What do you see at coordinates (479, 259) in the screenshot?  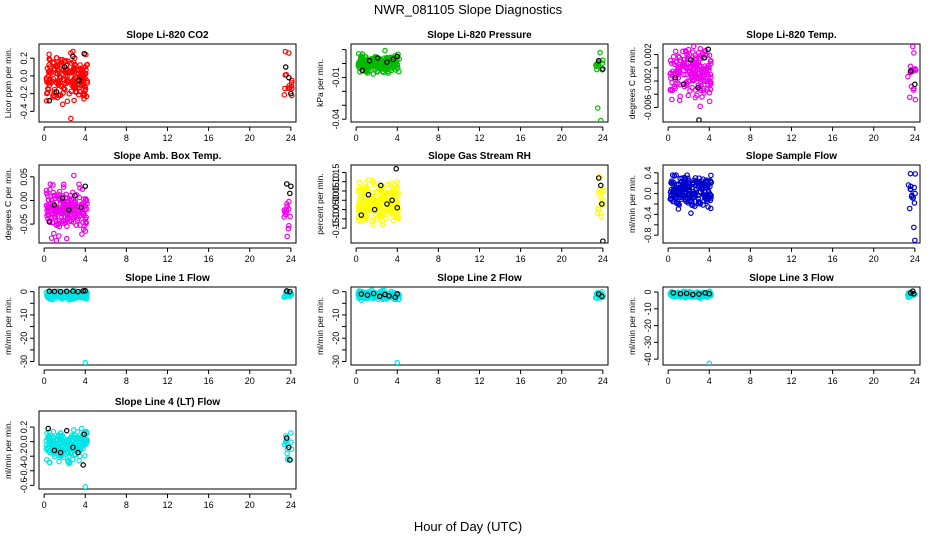 I see `x-tick-label: 12` at bounding box center [479, 259].